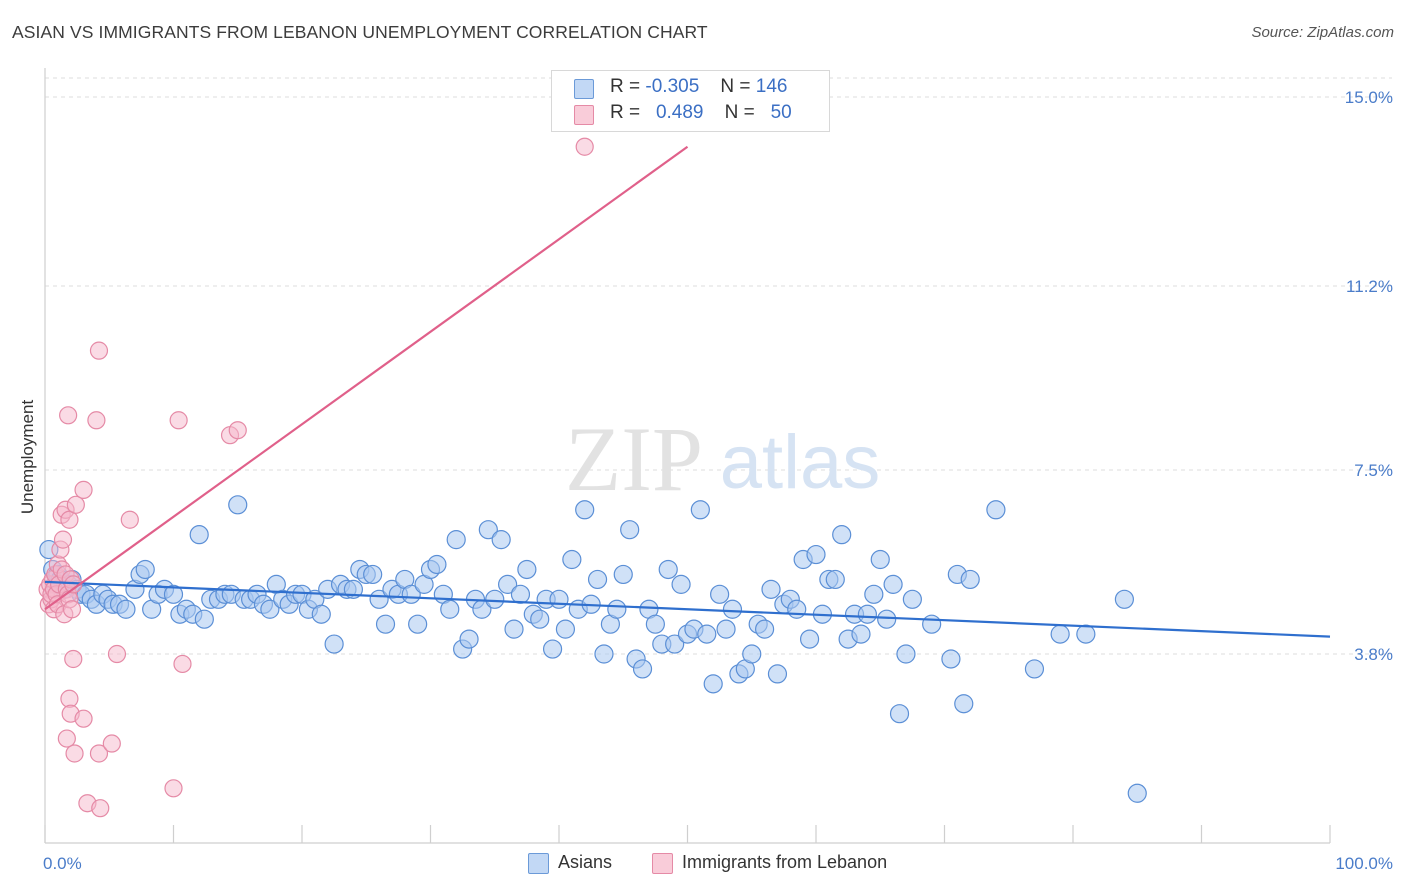 This screenshot has height=892, width=1406. What do you see at coordinates (781, 112) in the screenshot?
I see `legend-n-value: 50` at bounding box center [781, 112].